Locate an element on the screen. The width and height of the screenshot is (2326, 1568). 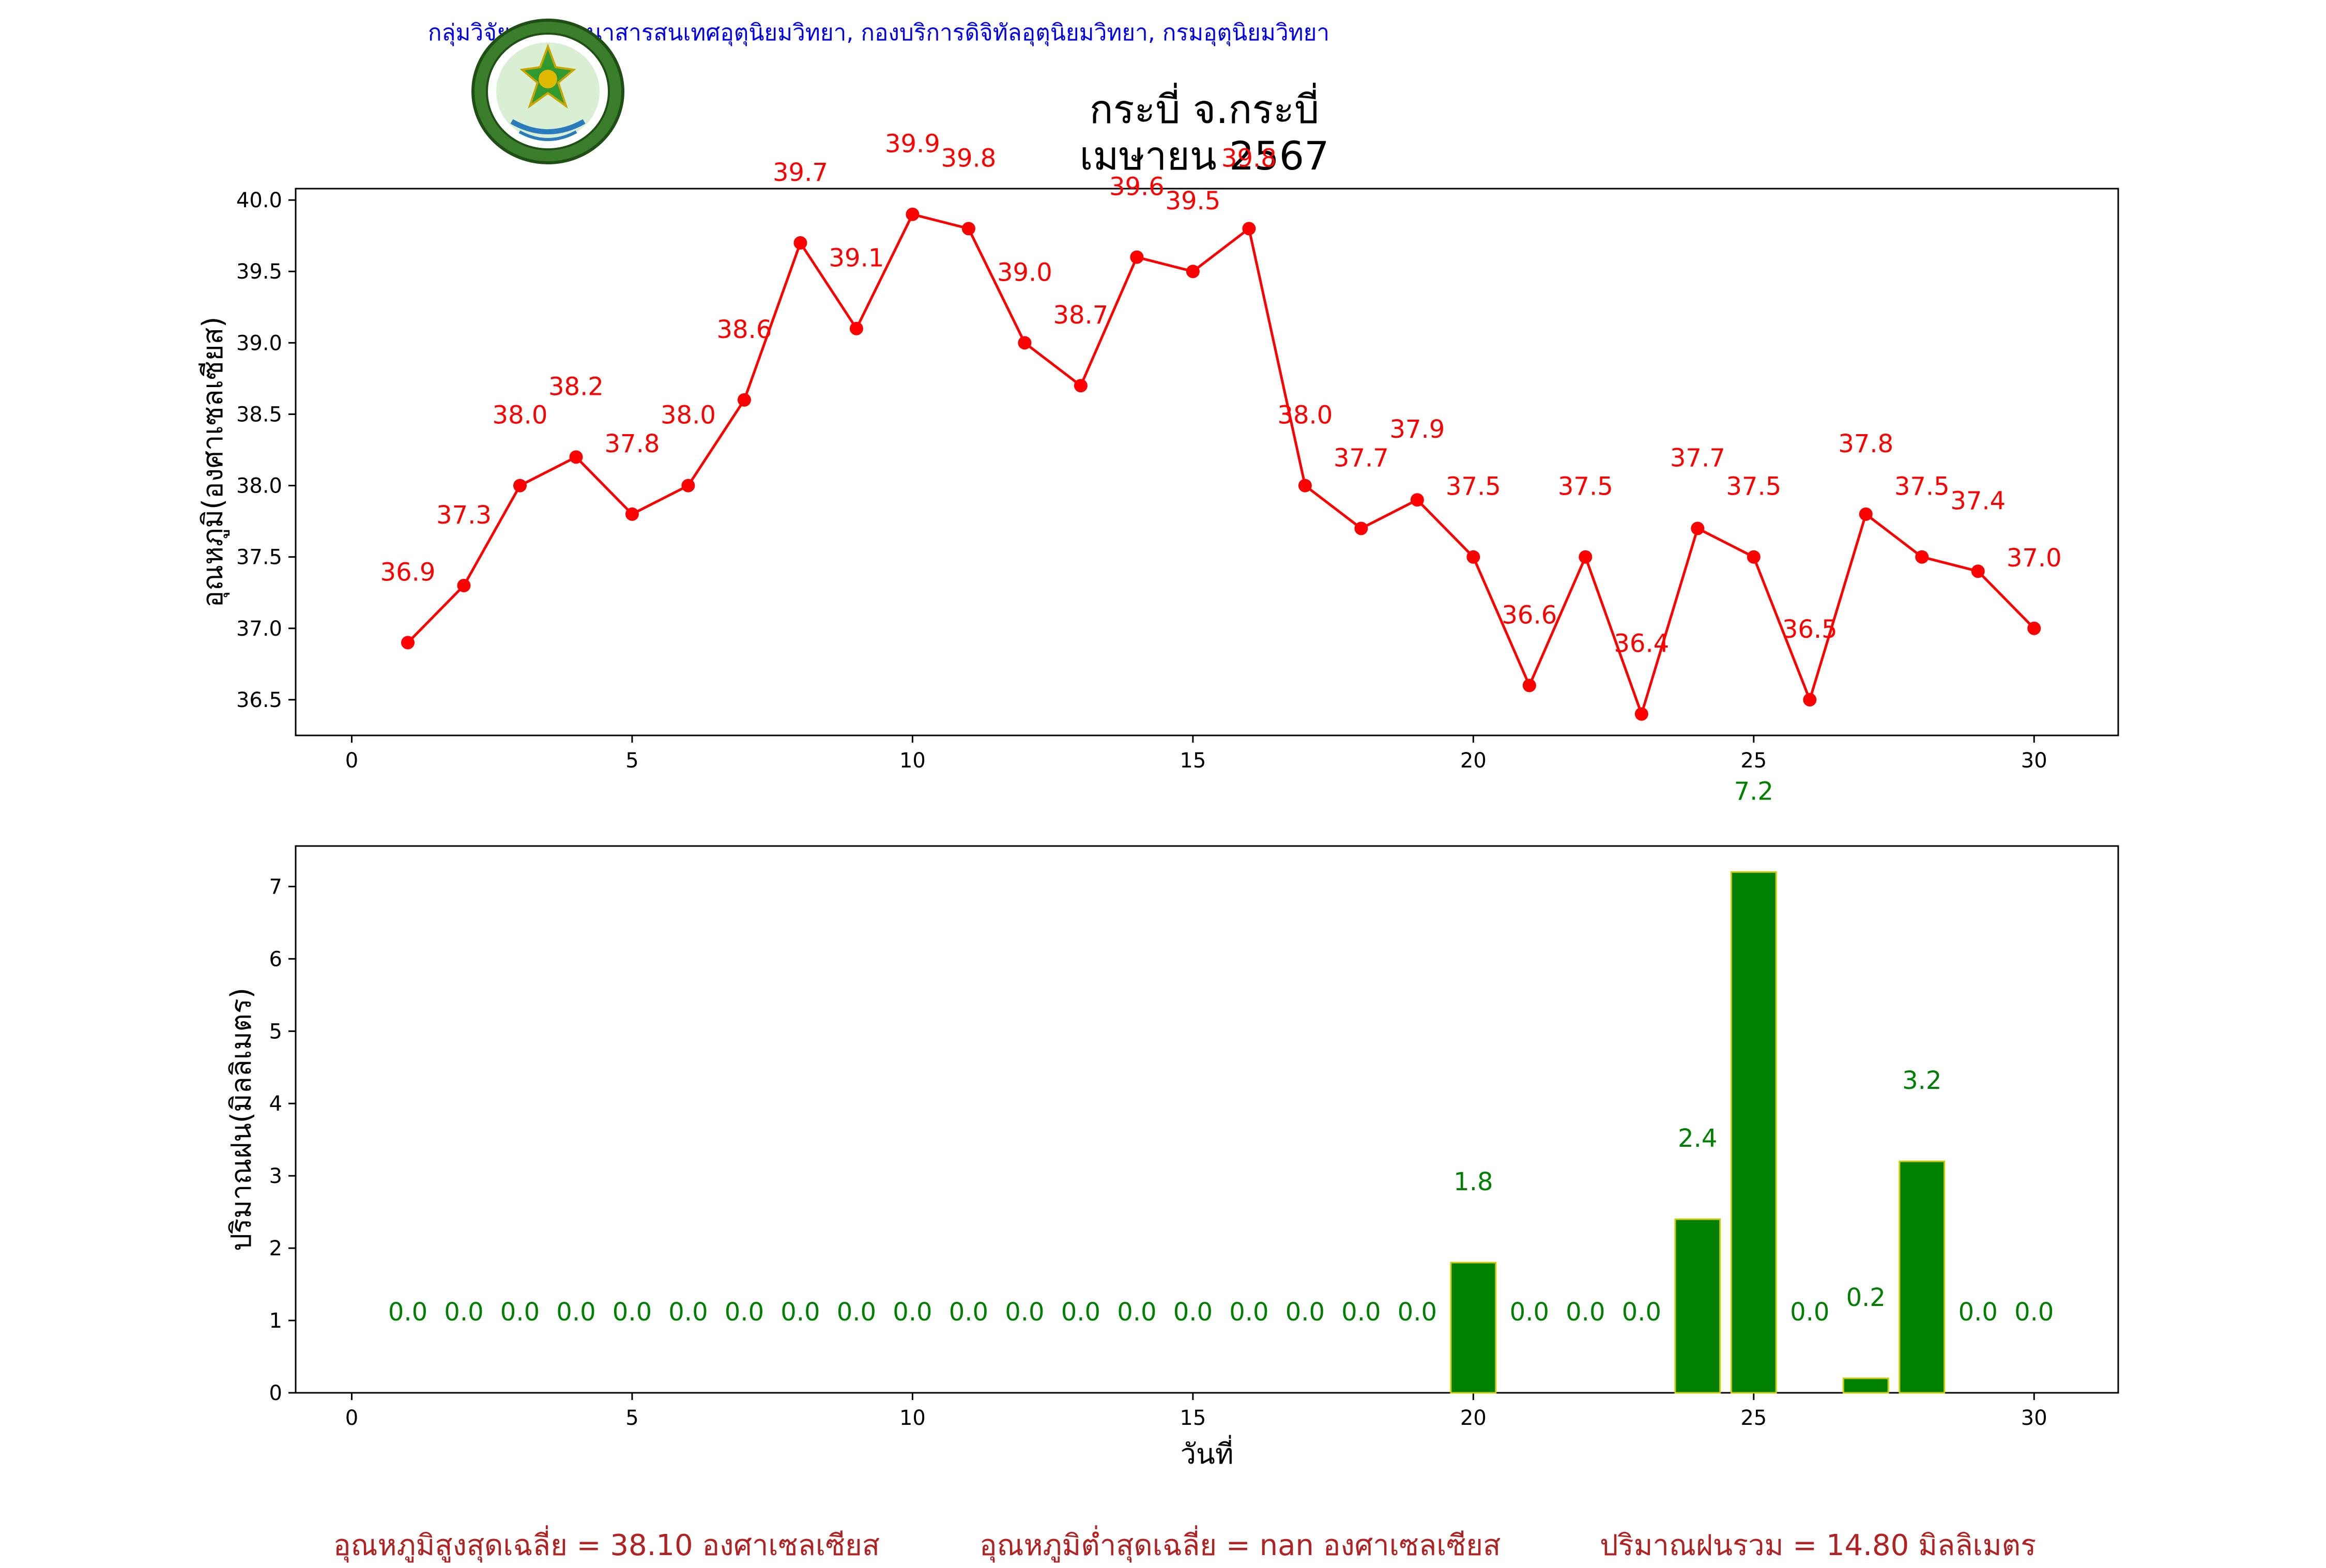
rainfall-x-axis-label: วันที่ is located at coordinates (1207, 1452).